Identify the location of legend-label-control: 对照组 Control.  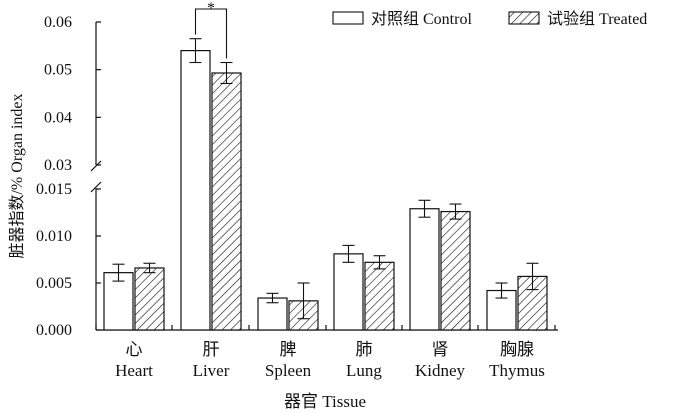
(421, 19).